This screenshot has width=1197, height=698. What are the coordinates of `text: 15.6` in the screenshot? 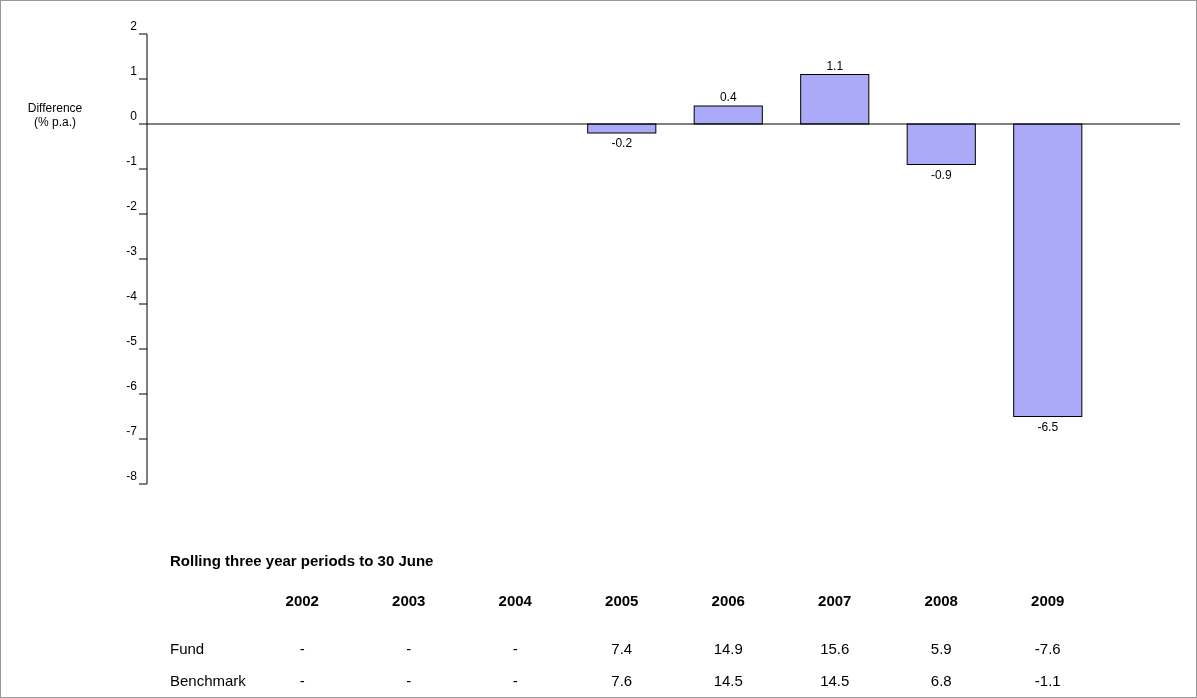 It's located at (835, 648).